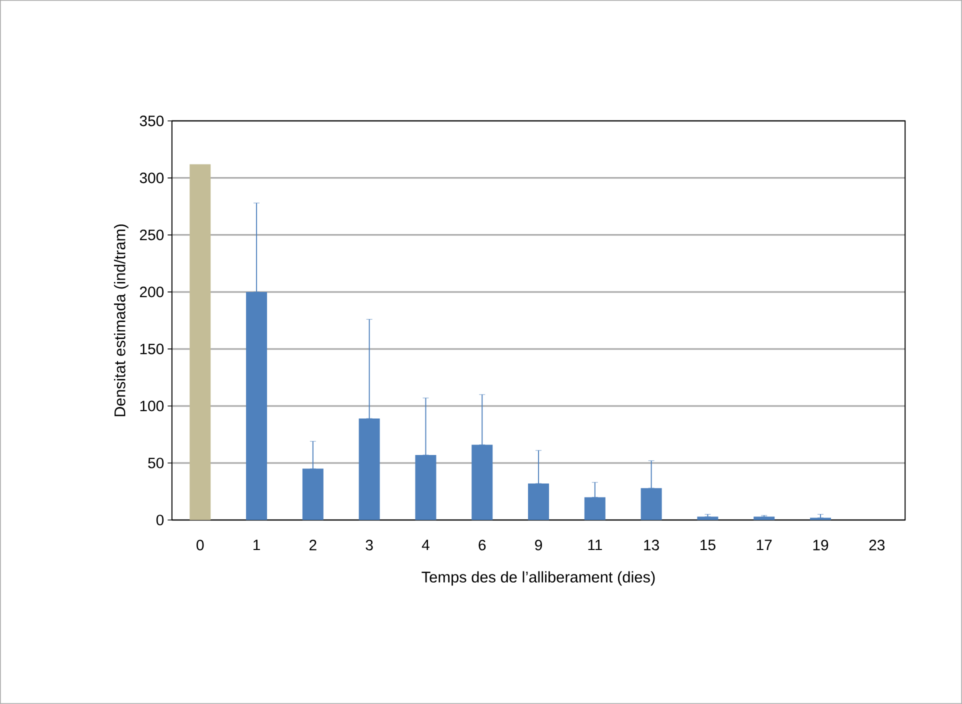 The width and height of the screenshot is (962, 704). I want to click on y-tick-label: 100, so click(152, 406).